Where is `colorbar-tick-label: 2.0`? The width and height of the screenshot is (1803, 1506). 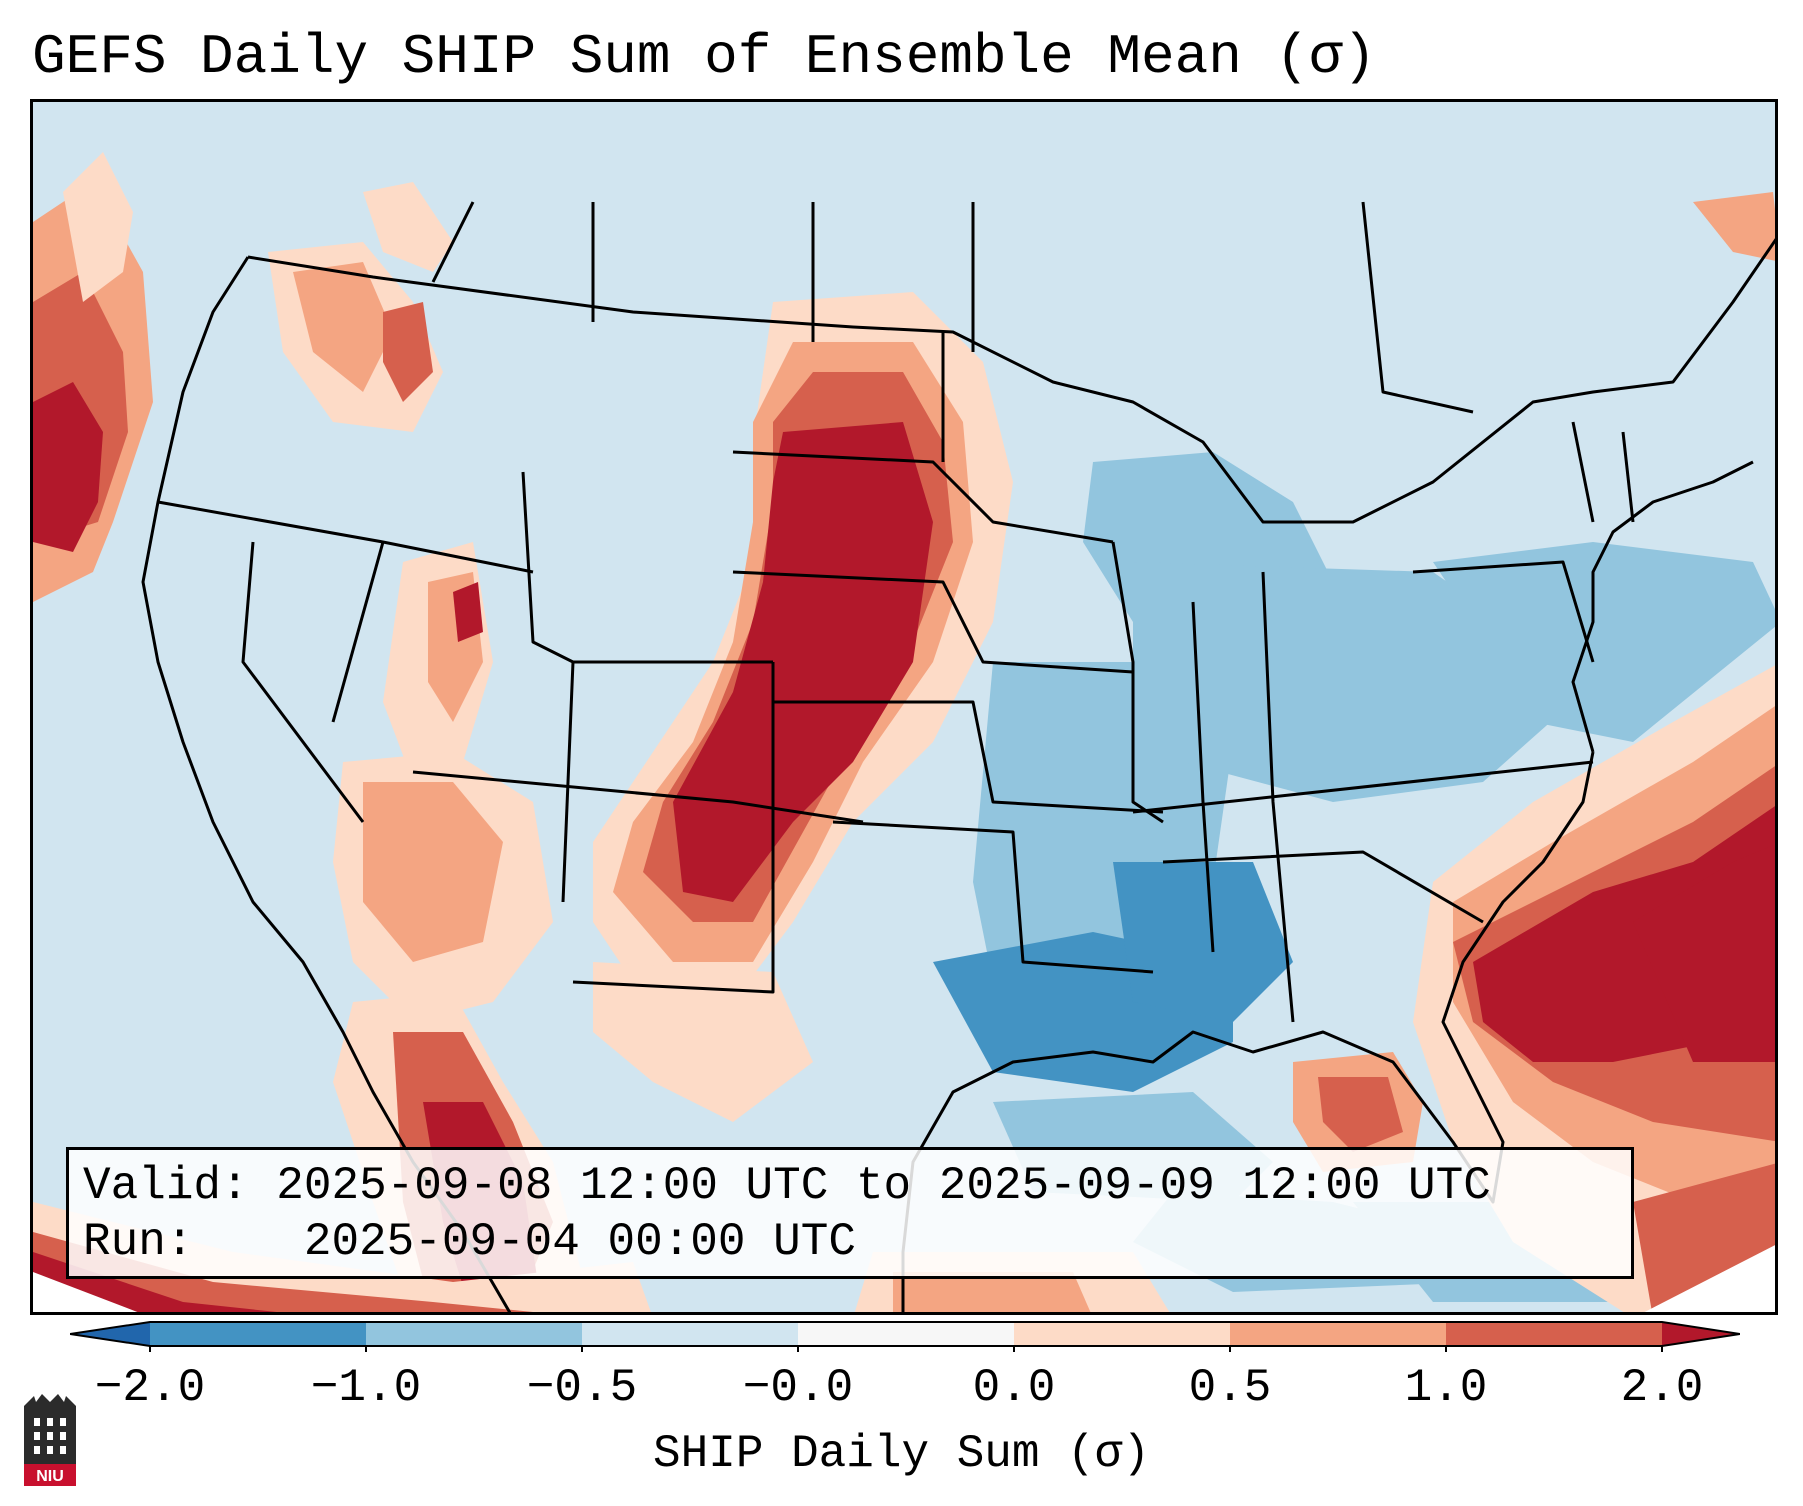
colorbar-tick-label: 2.0 is located at coordinates (1662, 1388).